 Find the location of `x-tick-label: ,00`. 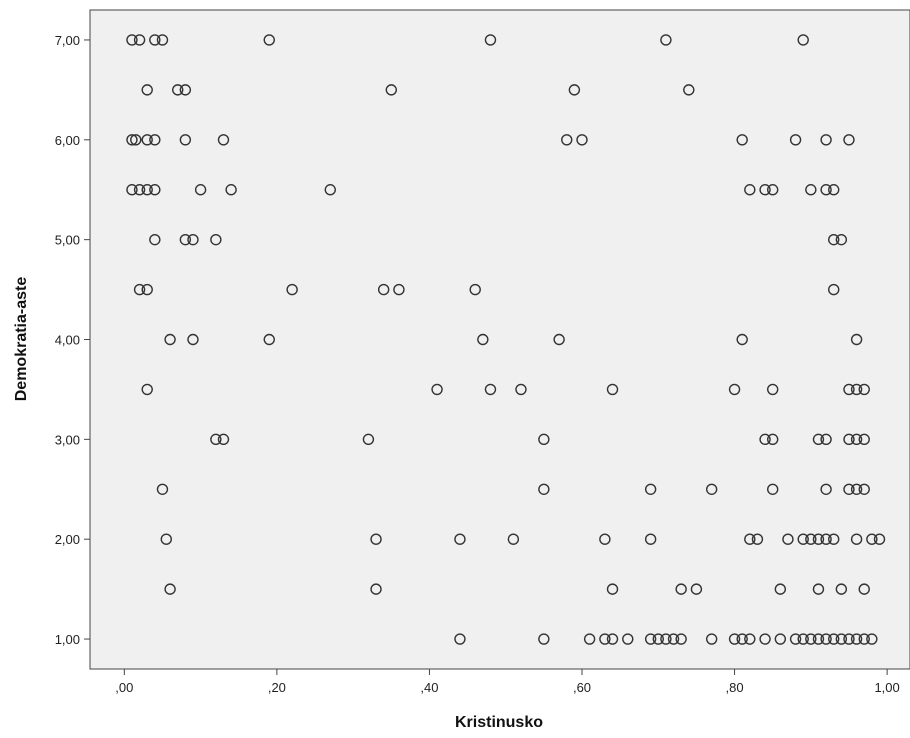

x-tick-label: ,00 is located at coordinates (124, 687).